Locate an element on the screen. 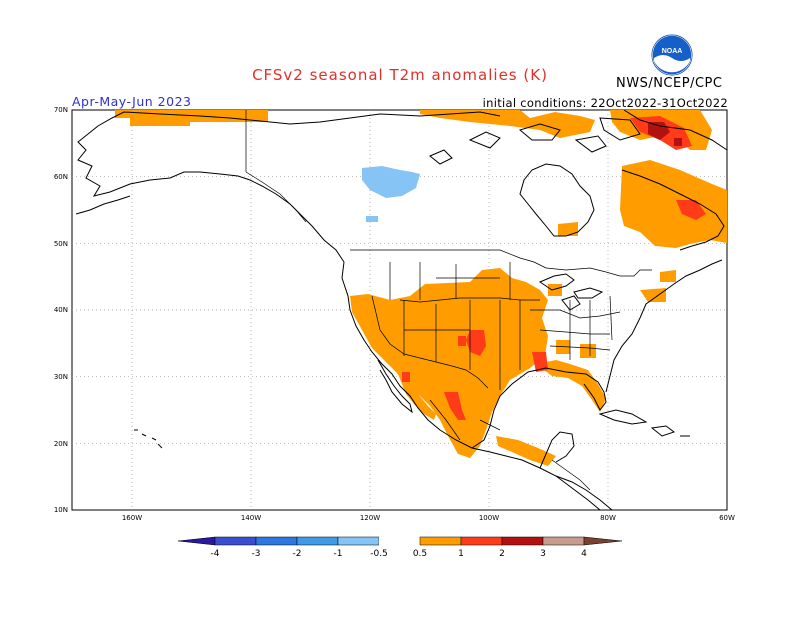 This screenshot has width=800, height=618. colorbar-label: 3 is located at coordinates (543, 554).